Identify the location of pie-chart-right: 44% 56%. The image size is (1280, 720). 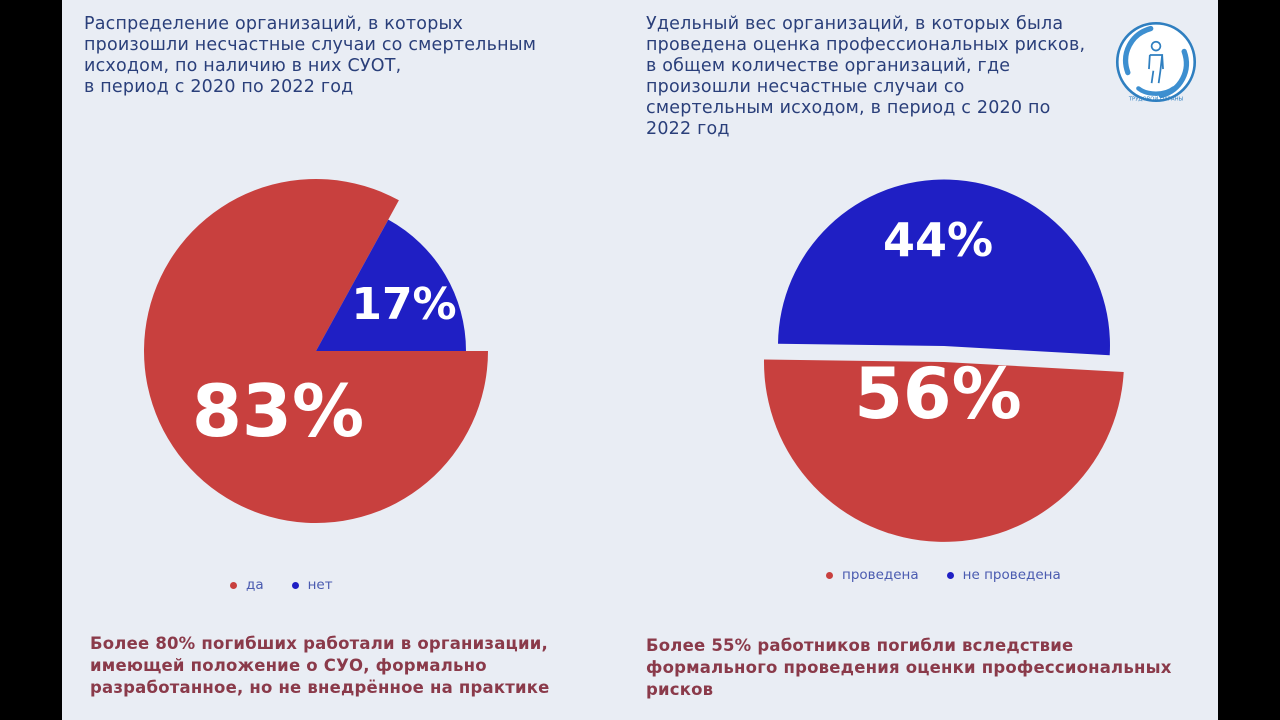
(943, 360).